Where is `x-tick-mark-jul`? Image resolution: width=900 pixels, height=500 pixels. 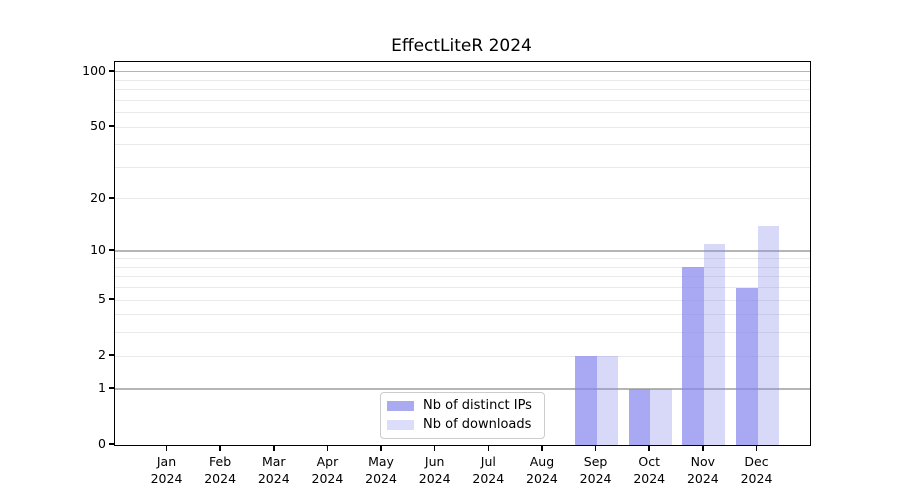
x-tick-mark-jul is located at coordinates (488, 448).